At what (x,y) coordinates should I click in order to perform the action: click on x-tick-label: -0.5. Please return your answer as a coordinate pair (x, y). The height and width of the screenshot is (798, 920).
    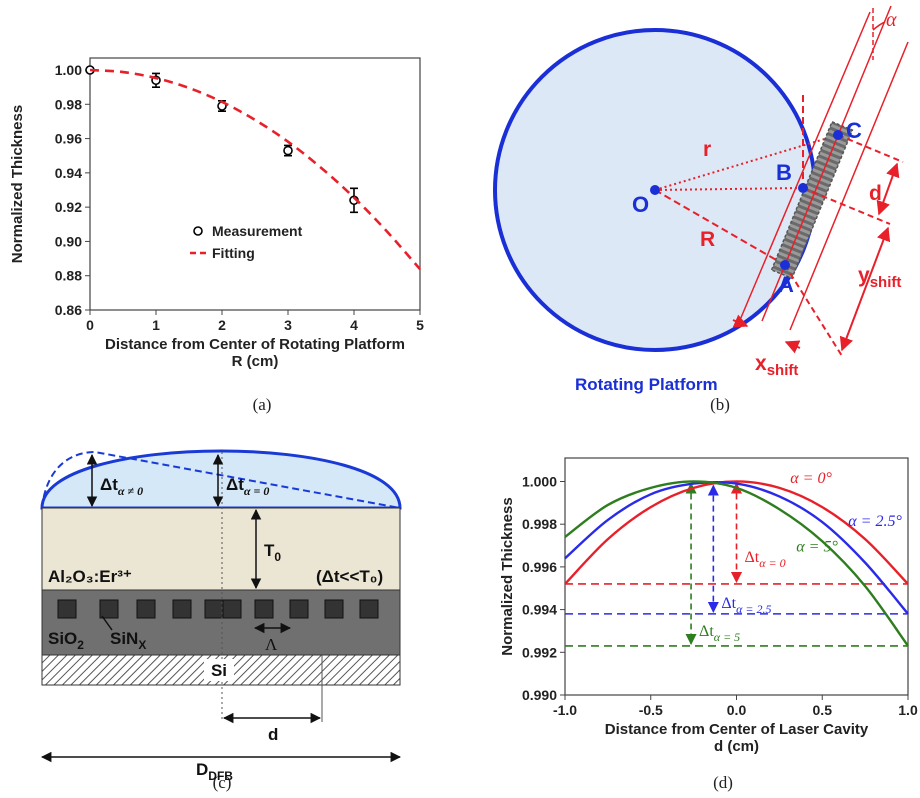
    Looking at the image, I should click on (651, 710).